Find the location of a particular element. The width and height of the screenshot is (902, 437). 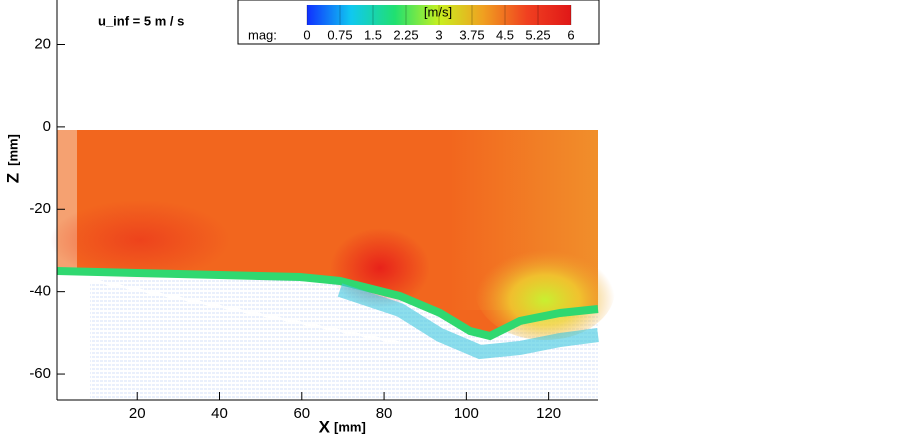

colorbar-tick-label: 3 is located at coordinates (438, 34).